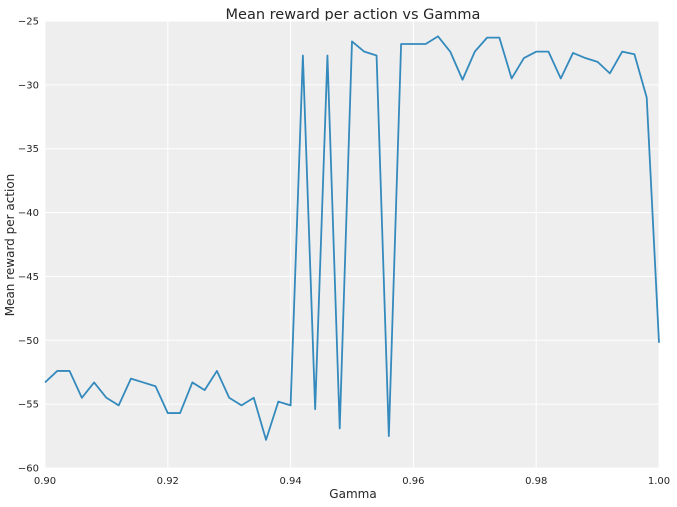 This screenshot has width=677, height=507. What do you see at coordinates (28, 22) in the screenshot?
I see `y-tick-label: −25` at bounding box center [28, 22].